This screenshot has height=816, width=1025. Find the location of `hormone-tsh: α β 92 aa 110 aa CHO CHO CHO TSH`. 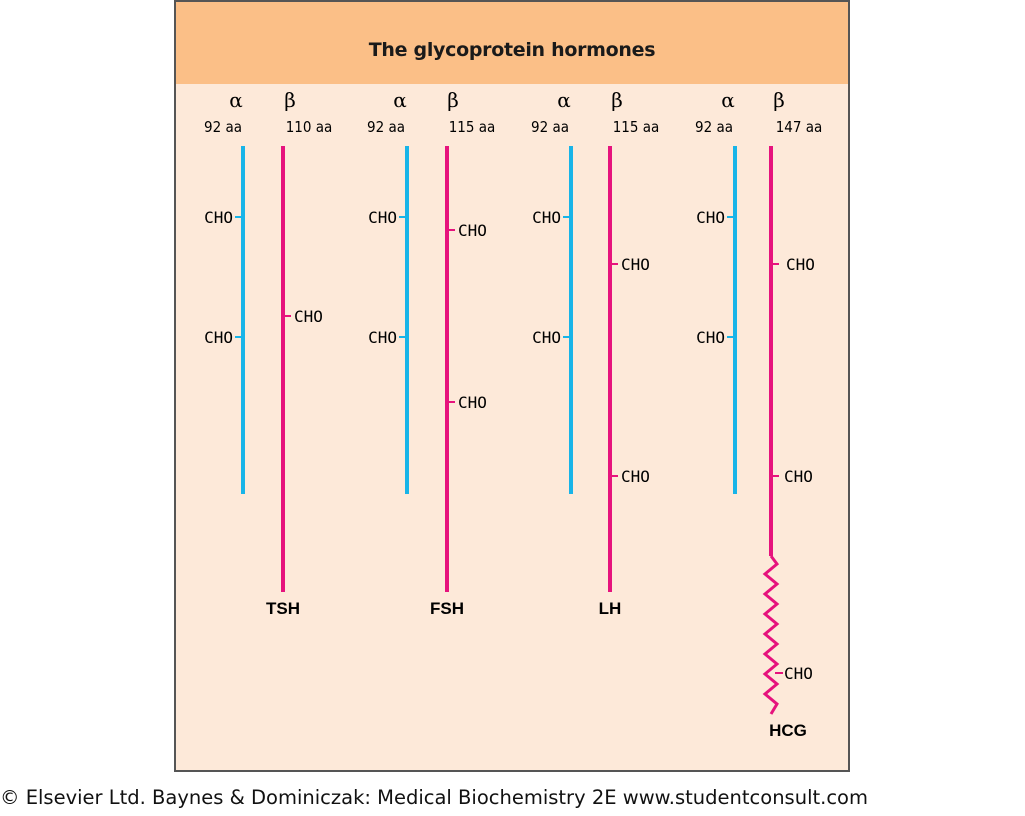

hormone-tsh: α β 92 aa 110 aa CHO CHO CHO TSH is located at coordinates (268, 353).